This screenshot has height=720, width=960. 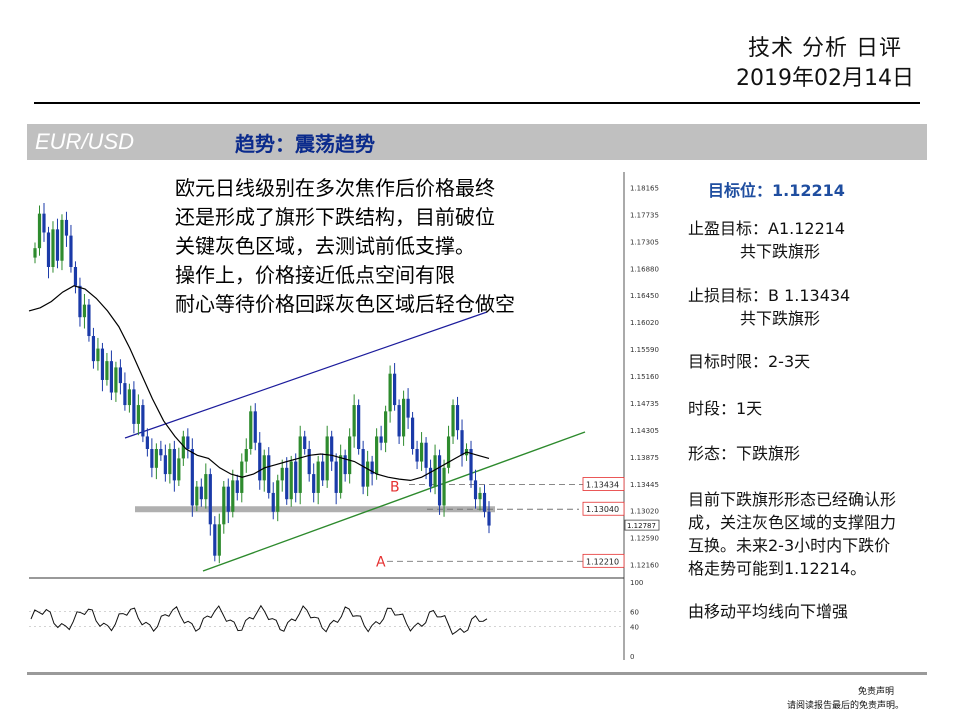 I want to click on annotation-a: A, so click(x=381, y=562).